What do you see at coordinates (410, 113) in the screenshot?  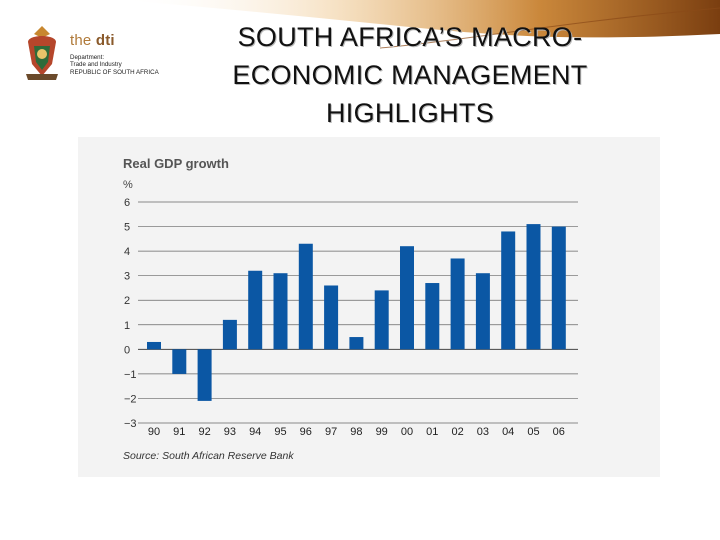 I see `title-line-3: HIGHLIGHTS` at bounding box center [410, 113].